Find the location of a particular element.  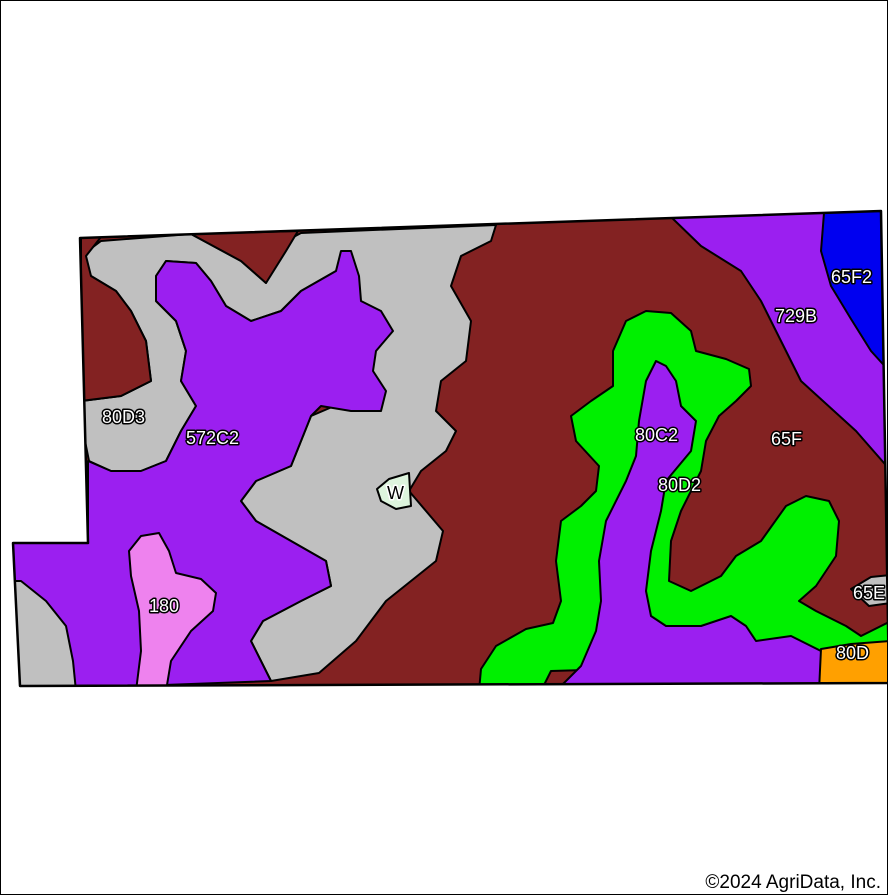

label-80D: 80D is located at coordinates (852, 653).